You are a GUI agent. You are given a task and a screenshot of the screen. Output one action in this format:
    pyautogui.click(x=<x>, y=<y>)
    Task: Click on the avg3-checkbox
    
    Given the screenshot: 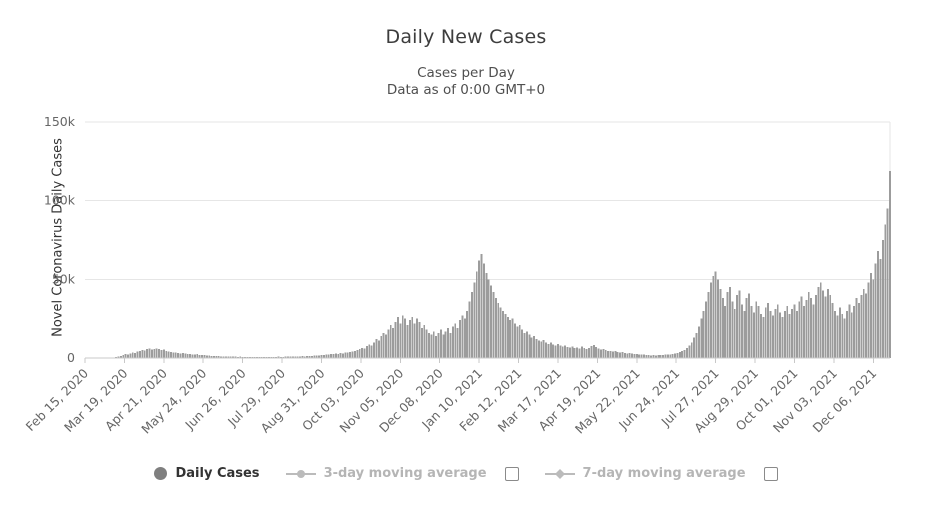 What is the action you would take?
    pyautogui.click(x=511, y=473)
    